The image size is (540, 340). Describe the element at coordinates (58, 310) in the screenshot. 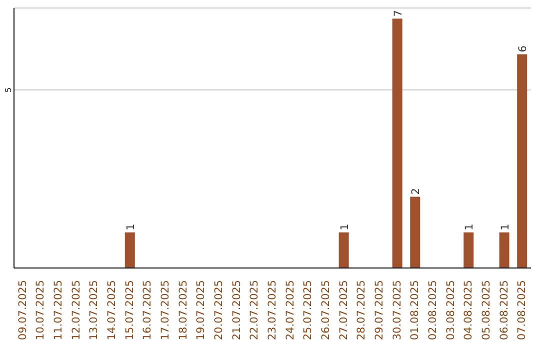

I see `x-tick-label: 11.07.2025` at that location.